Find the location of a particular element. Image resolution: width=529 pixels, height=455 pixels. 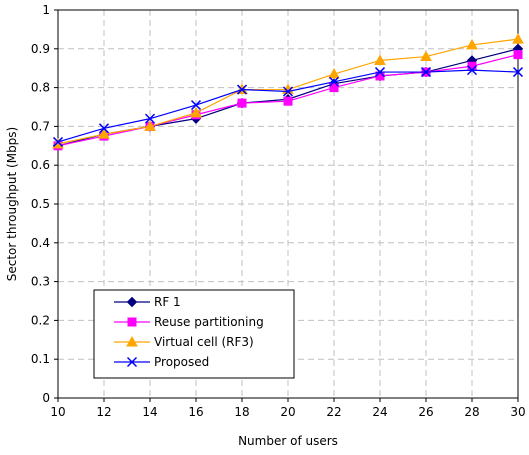

x-tick-label: 28 is located at coordinates (471, 412).